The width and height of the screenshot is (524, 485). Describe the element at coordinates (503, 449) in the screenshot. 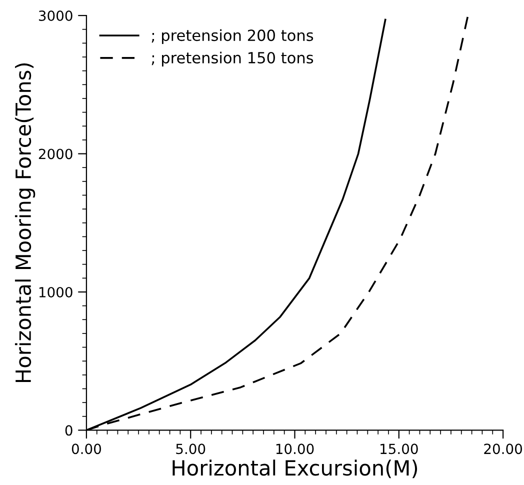

I see `x-tick-label: 20.00` at that location.